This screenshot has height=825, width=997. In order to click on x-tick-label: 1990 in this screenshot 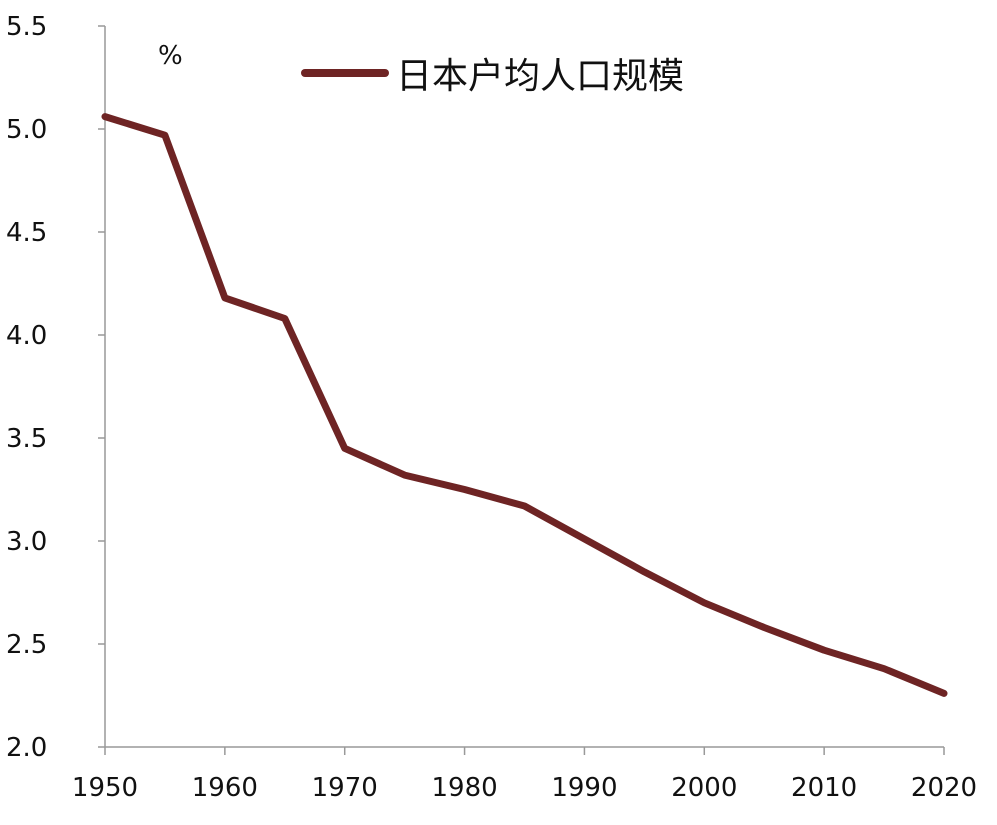, I will do `click(584, 788)`.